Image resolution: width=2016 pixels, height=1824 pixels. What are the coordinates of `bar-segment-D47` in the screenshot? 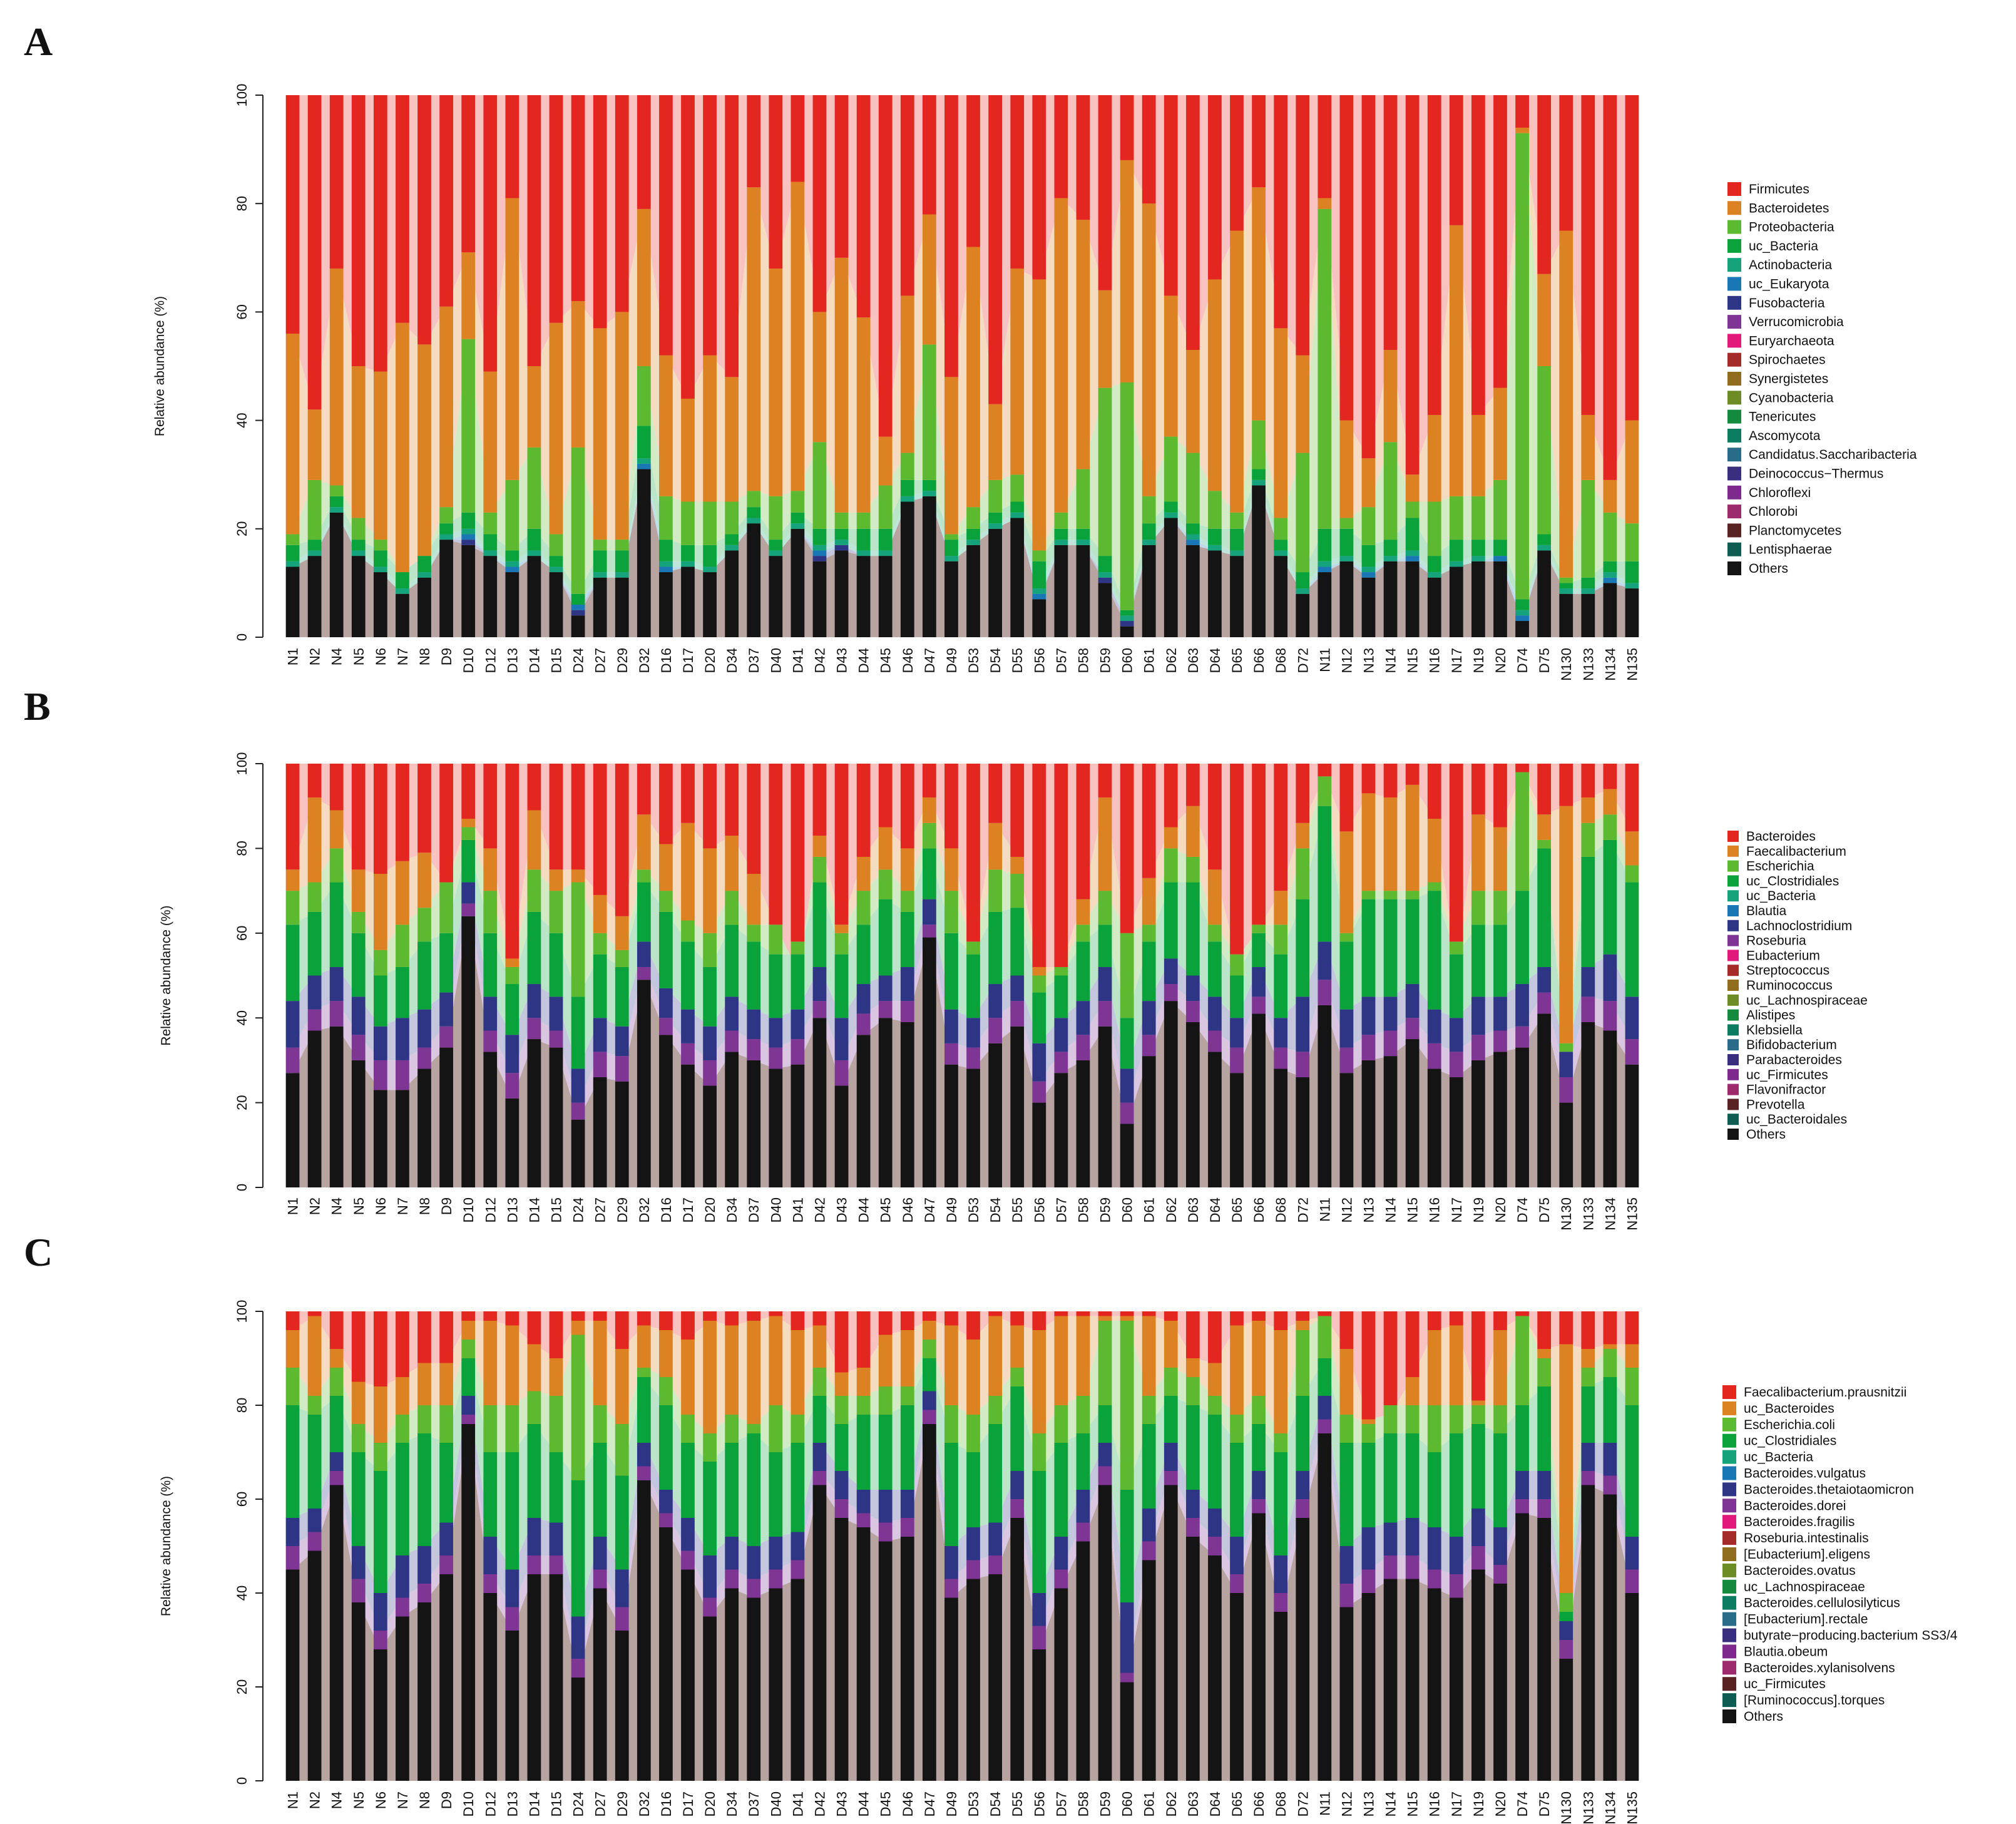 It's located at (929, 1316).